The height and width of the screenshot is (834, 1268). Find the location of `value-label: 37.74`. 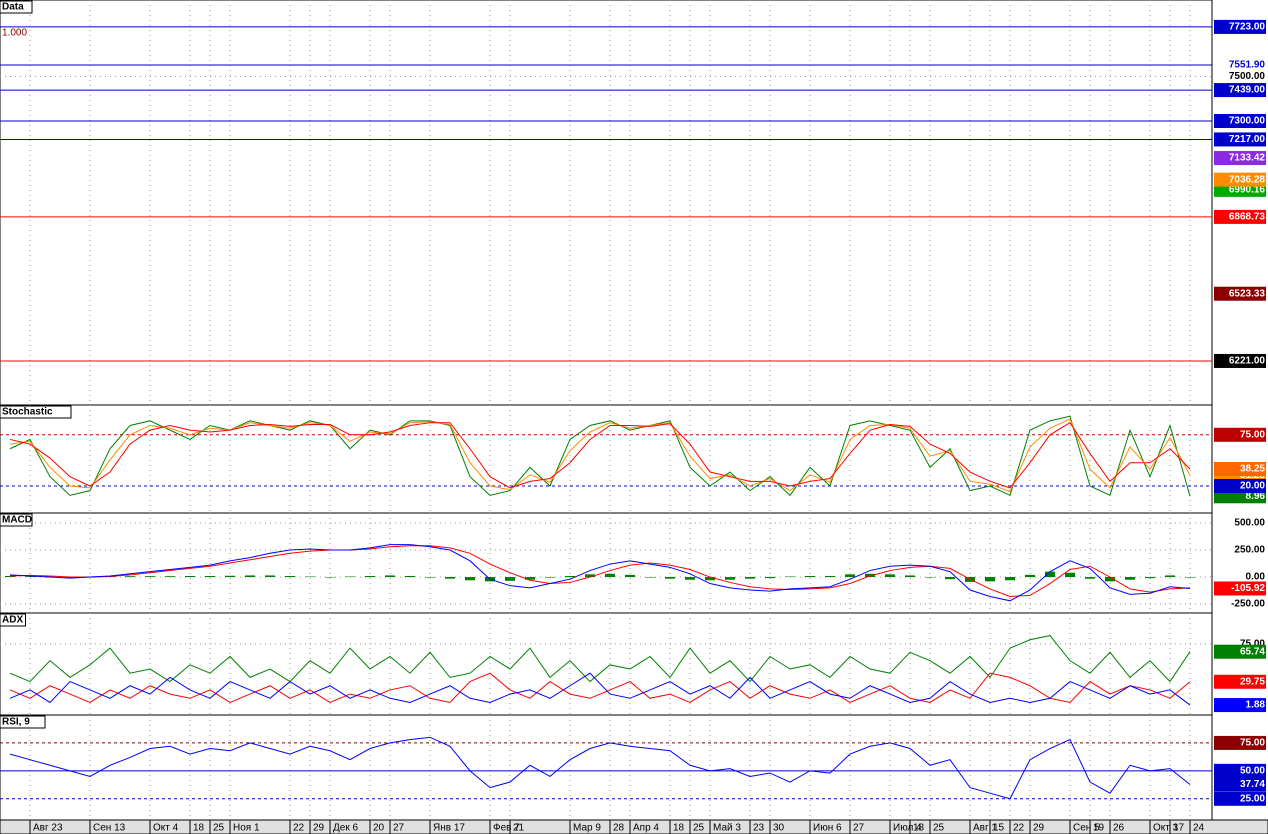

value-label: 37.74 is located at coordinates (1252, 784).